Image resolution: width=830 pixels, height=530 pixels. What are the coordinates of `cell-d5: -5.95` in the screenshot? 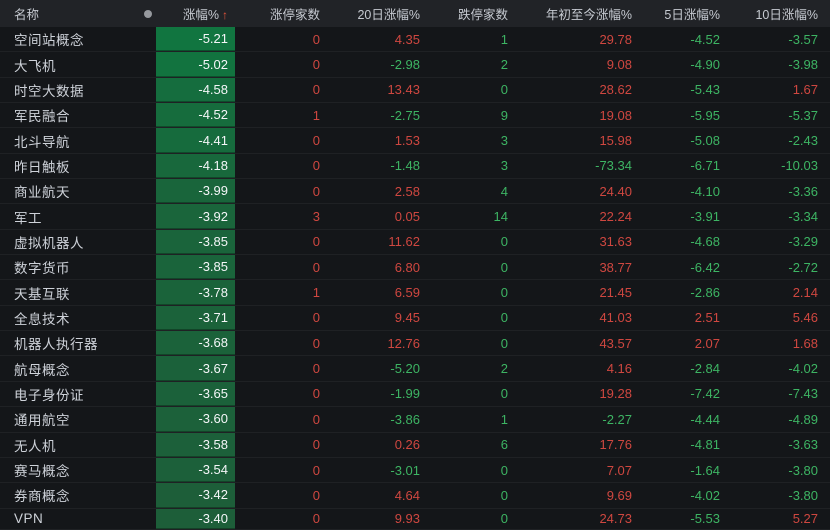 It's located at (705, 115).